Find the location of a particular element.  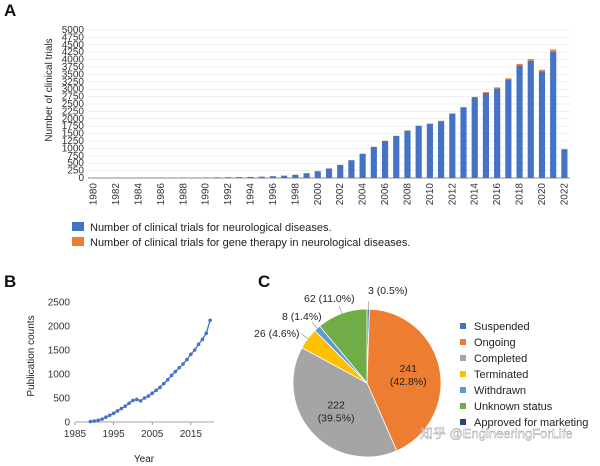

chart-a-ytick: 2750 is located at coordinates (73, 97).